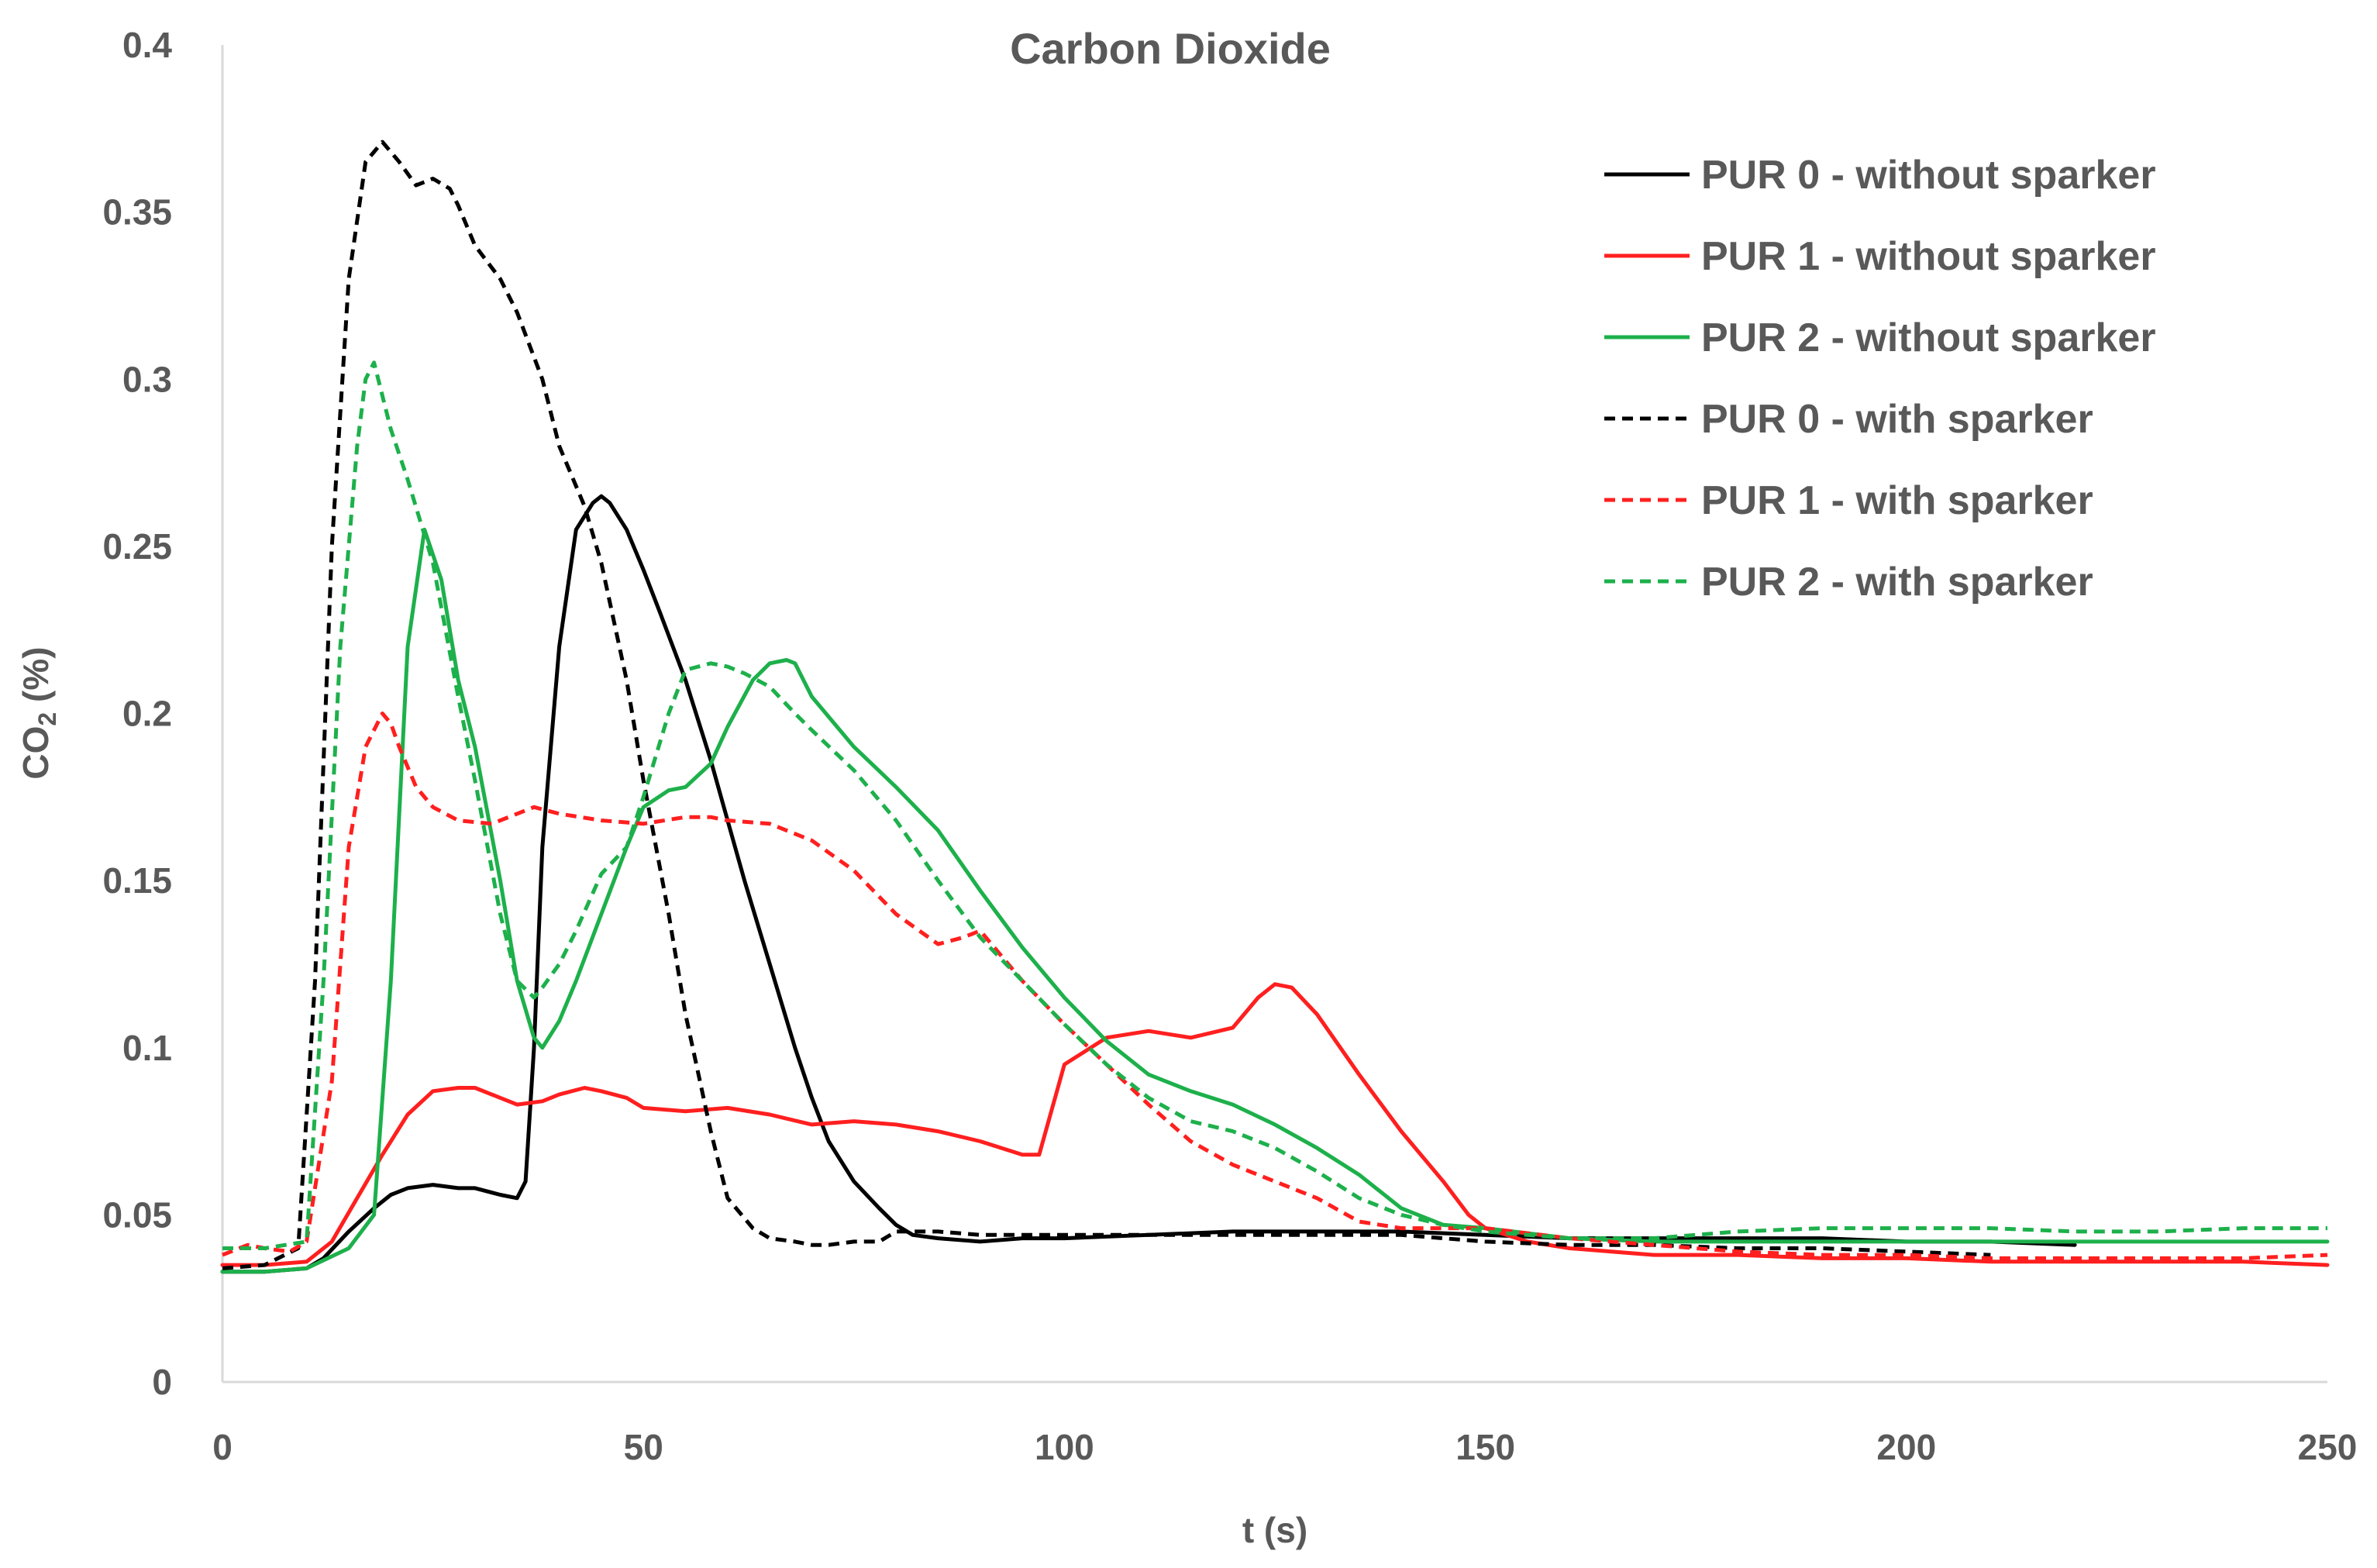 The image size is (2377, 1568). I want to click on y-axis-title-prefix: CO, so click(36, 753).